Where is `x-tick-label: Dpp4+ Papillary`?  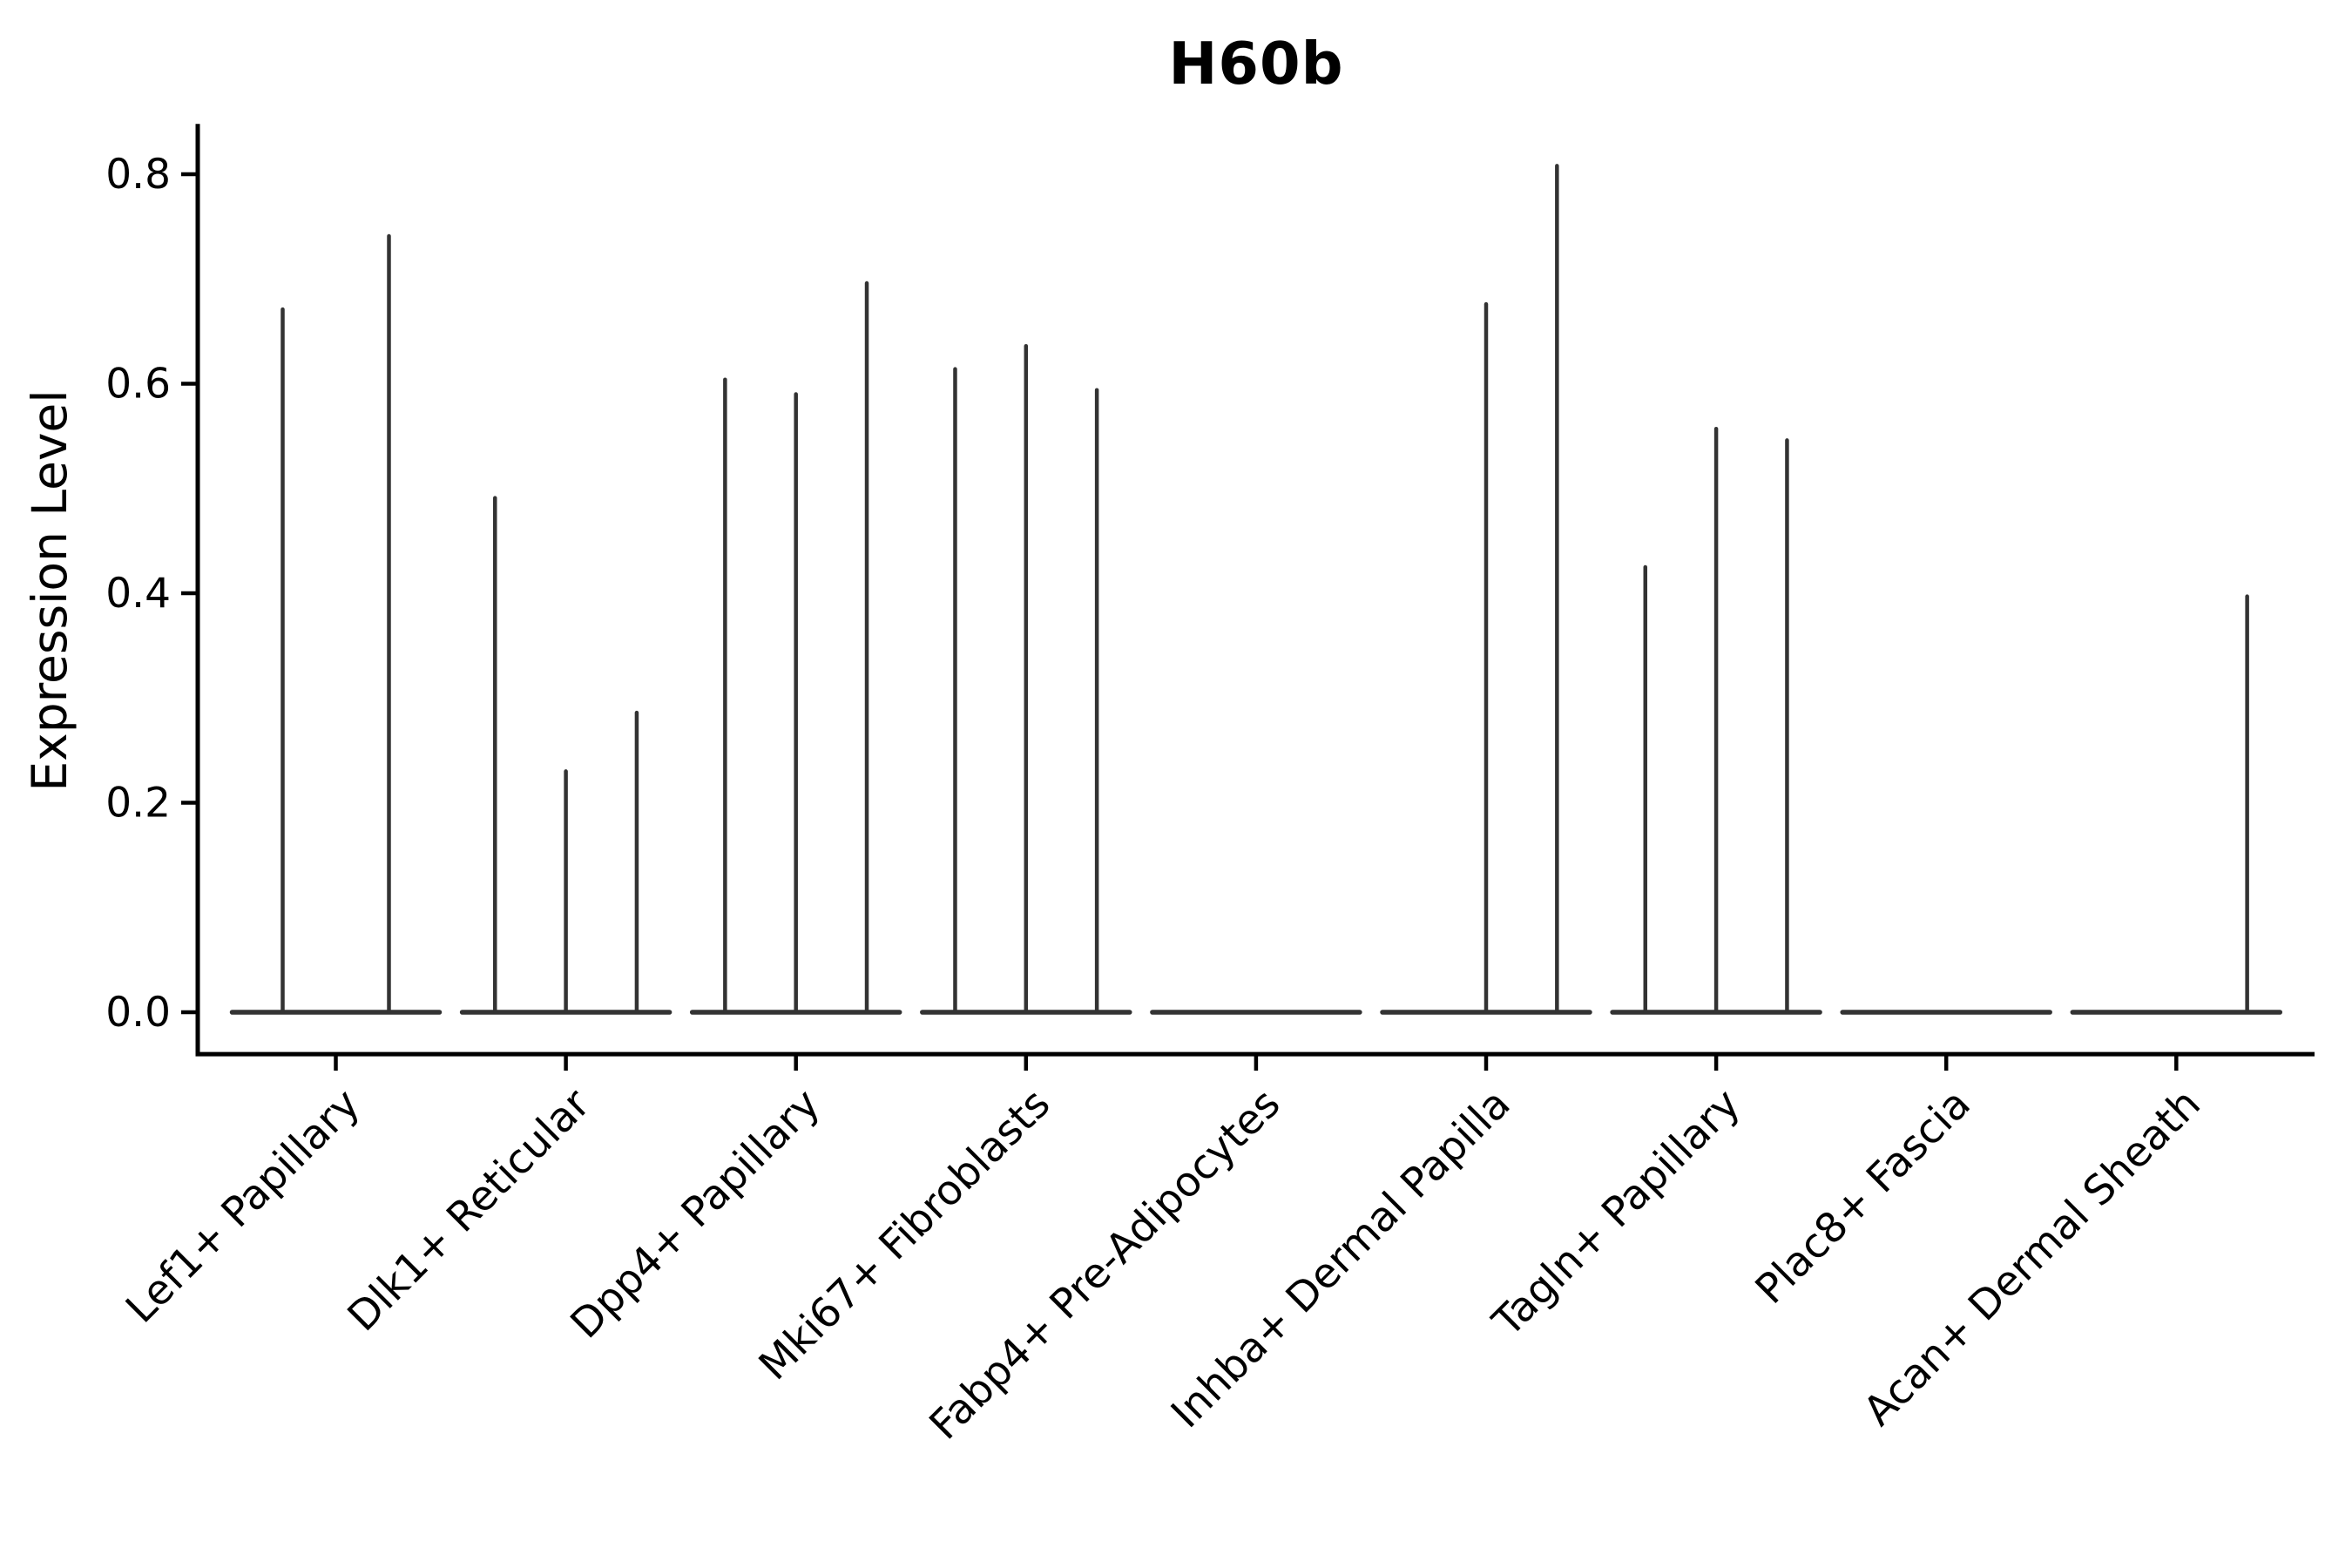 x-tick-label: Dpp4+ Papillary is located at coordinates (696, 1214).